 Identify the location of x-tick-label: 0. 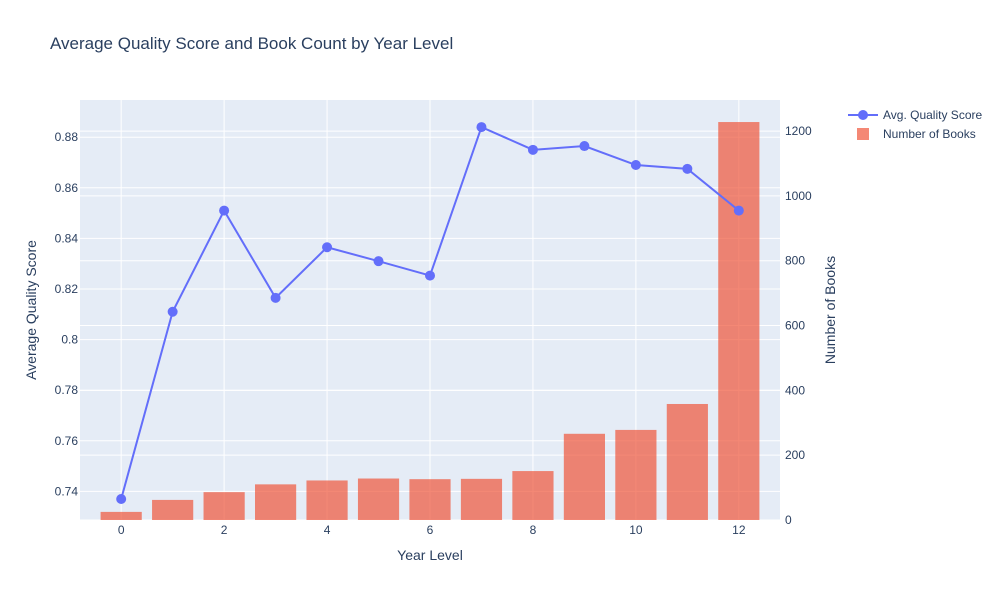
(121, 530).